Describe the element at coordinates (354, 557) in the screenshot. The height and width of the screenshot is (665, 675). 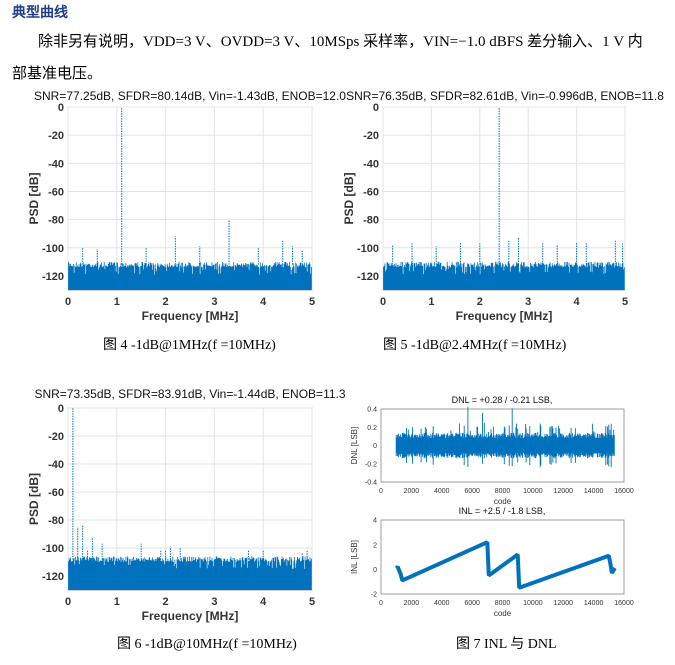
I see `y-axis-label: INL [LSB]` at that location.